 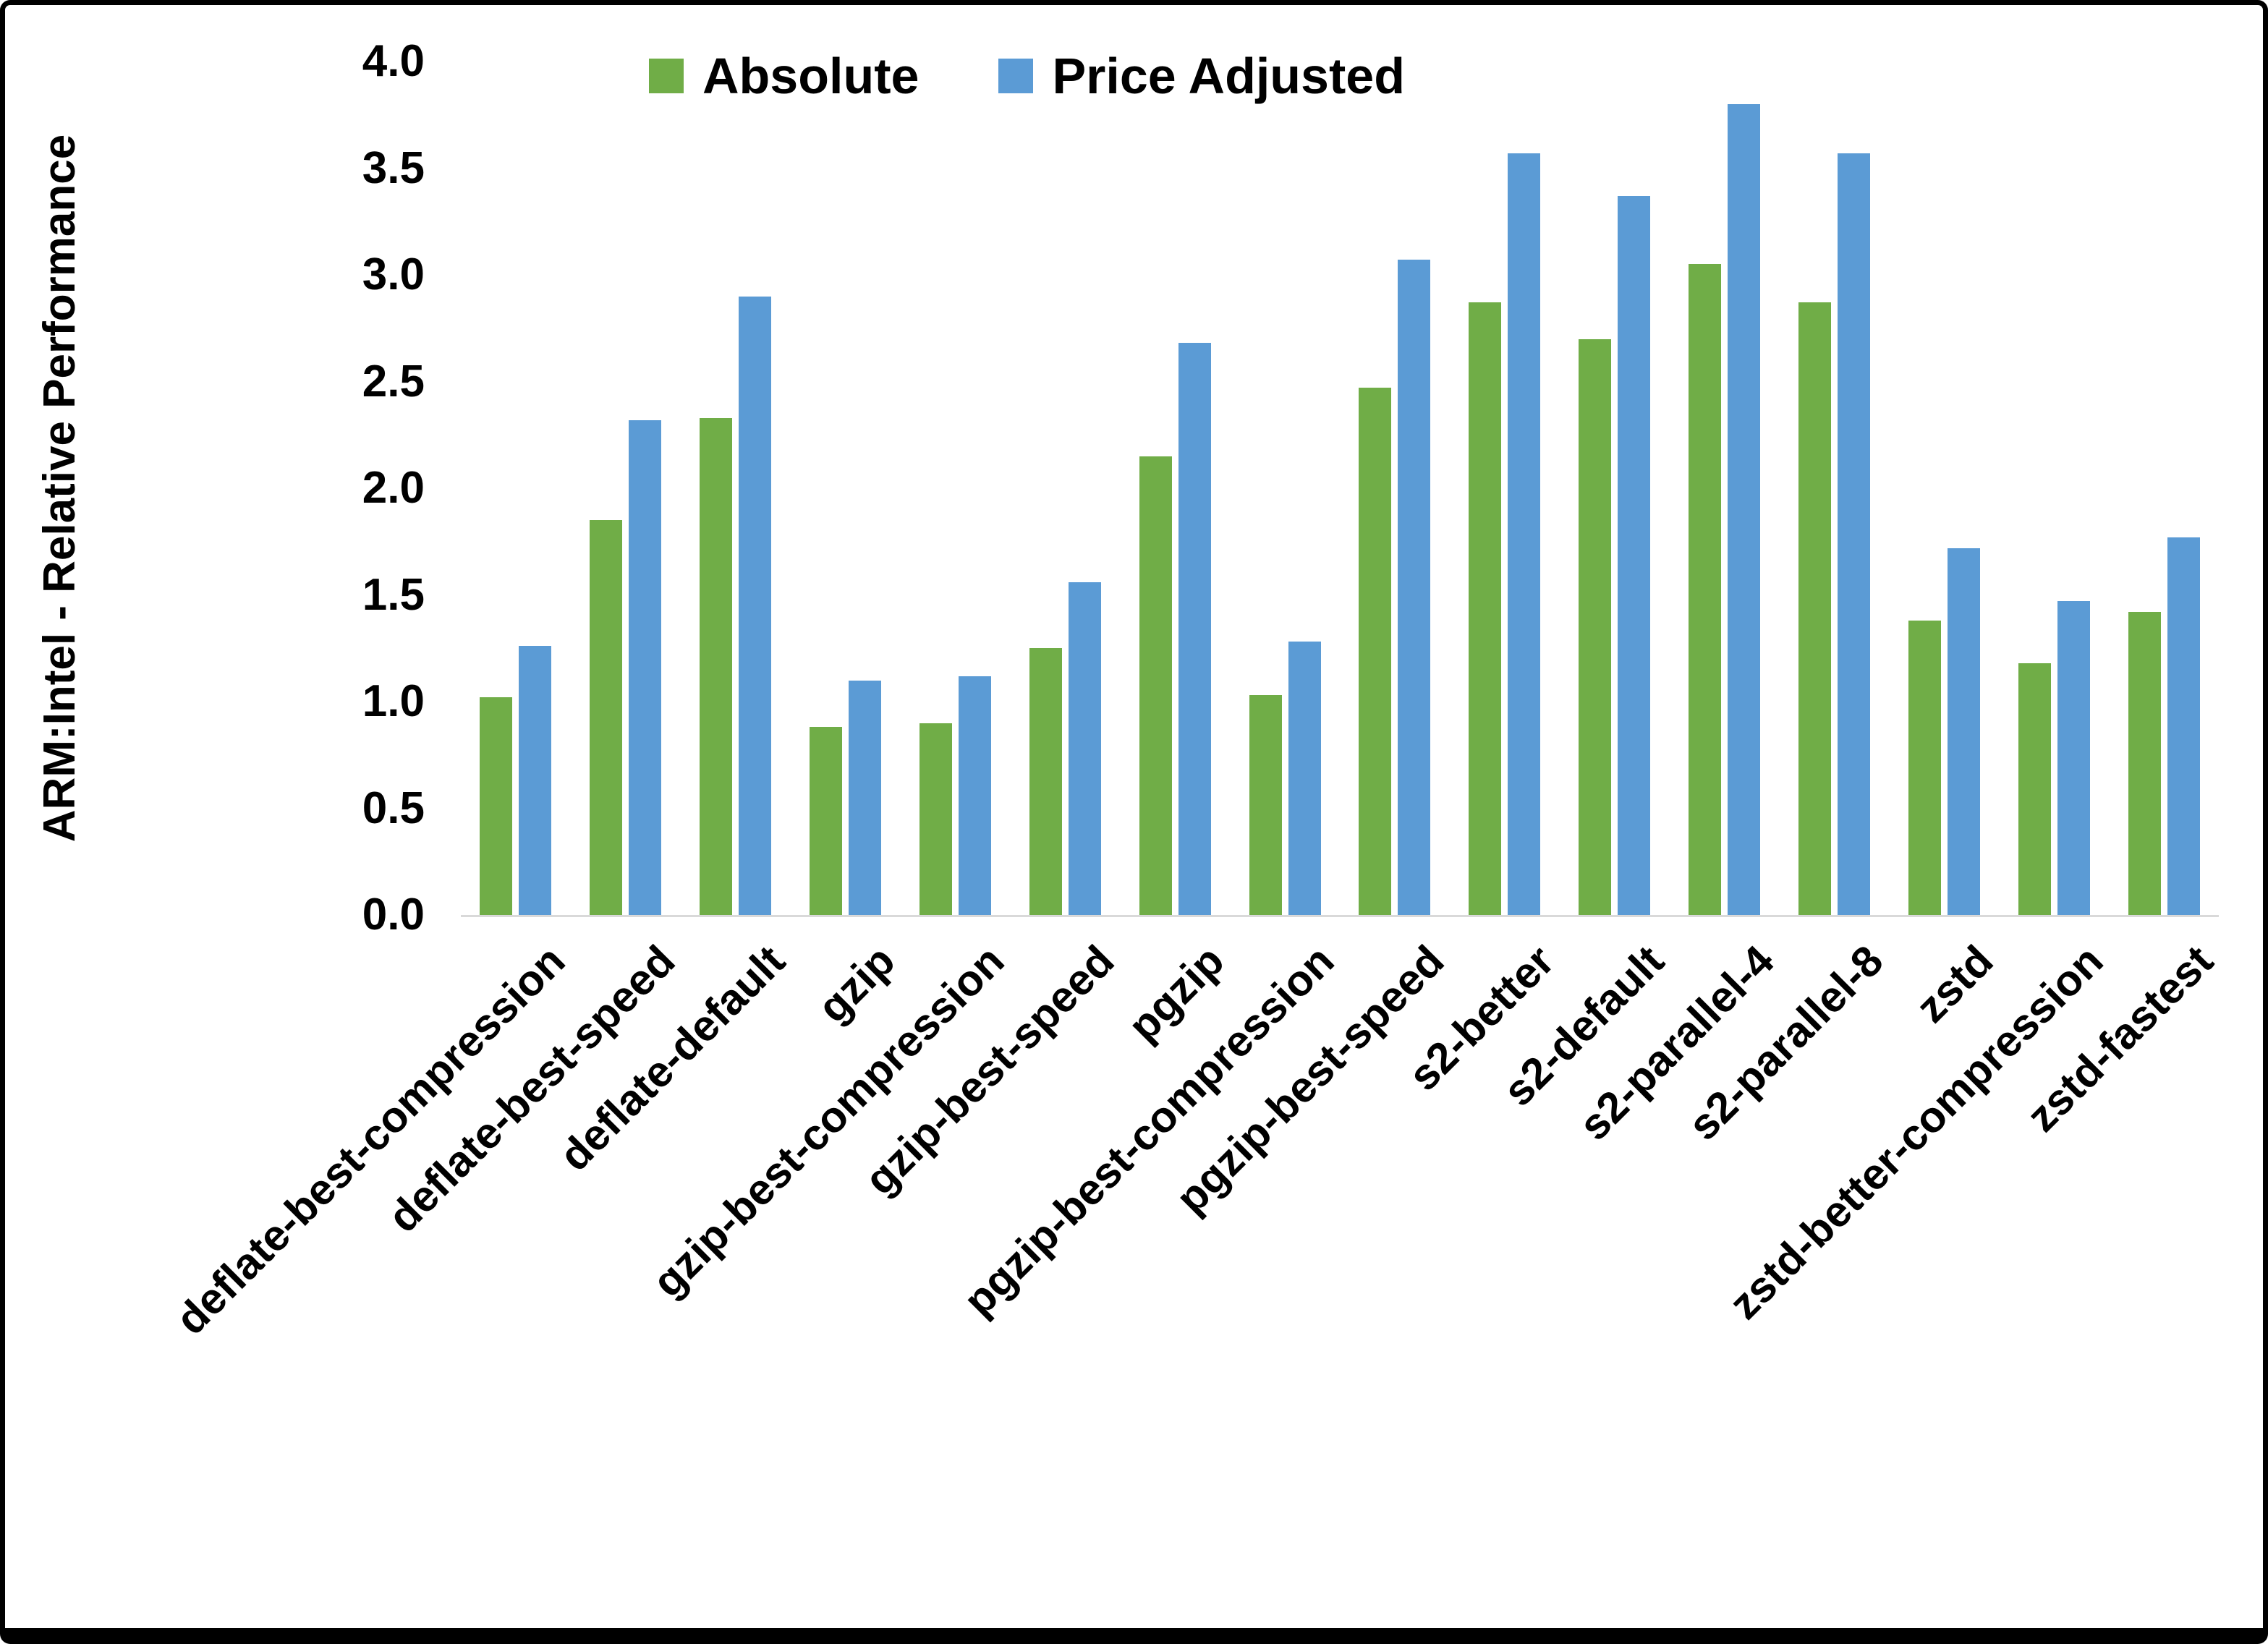 What do you see at coordinates (394, 488) in the screenshot?
I see `y-tick-label: 2.0` at bounding box center [394, 488].